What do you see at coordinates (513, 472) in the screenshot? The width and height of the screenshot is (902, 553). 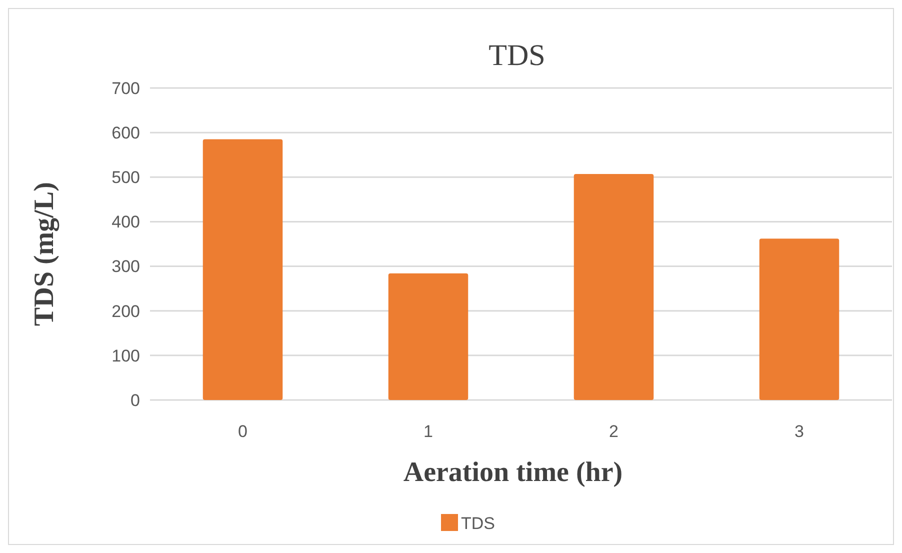 I see `x-axis-title: Aeration time (hr)` at bounding box center [513, 472].